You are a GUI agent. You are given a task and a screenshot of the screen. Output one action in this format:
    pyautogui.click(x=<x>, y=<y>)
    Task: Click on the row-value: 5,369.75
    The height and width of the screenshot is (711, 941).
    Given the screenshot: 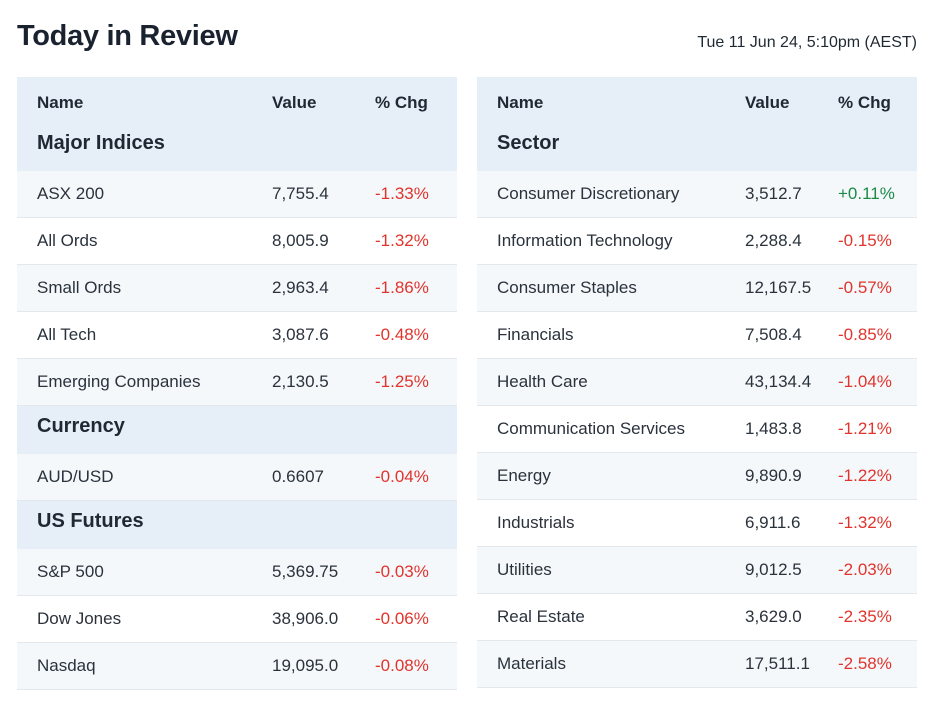 What is the action you would take?
    pyautogui.click(x=305, y=571)
    